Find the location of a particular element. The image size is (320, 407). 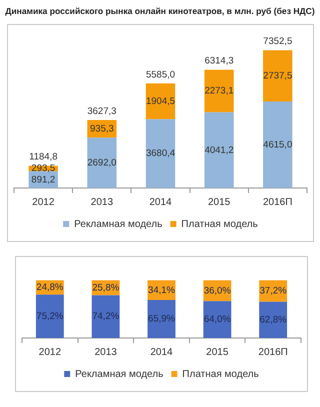

total-label: 1184,8 is located at coordinates (43, 157).